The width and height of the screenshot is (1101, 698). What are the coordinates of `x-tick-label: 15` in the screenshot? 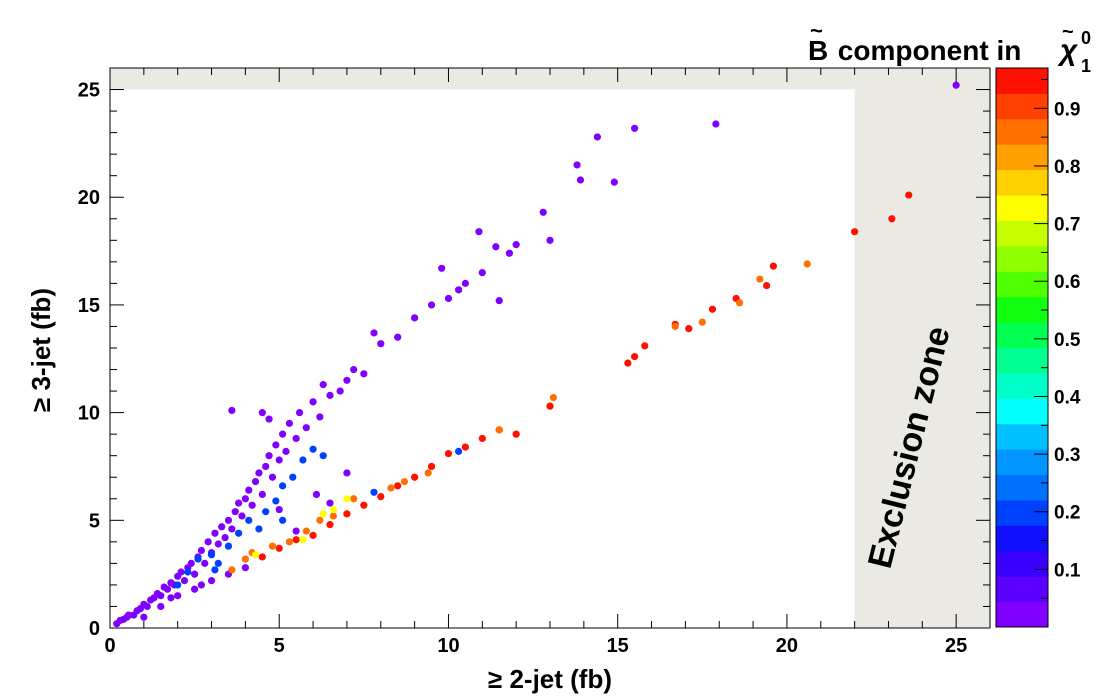 It's located at (618, 646).